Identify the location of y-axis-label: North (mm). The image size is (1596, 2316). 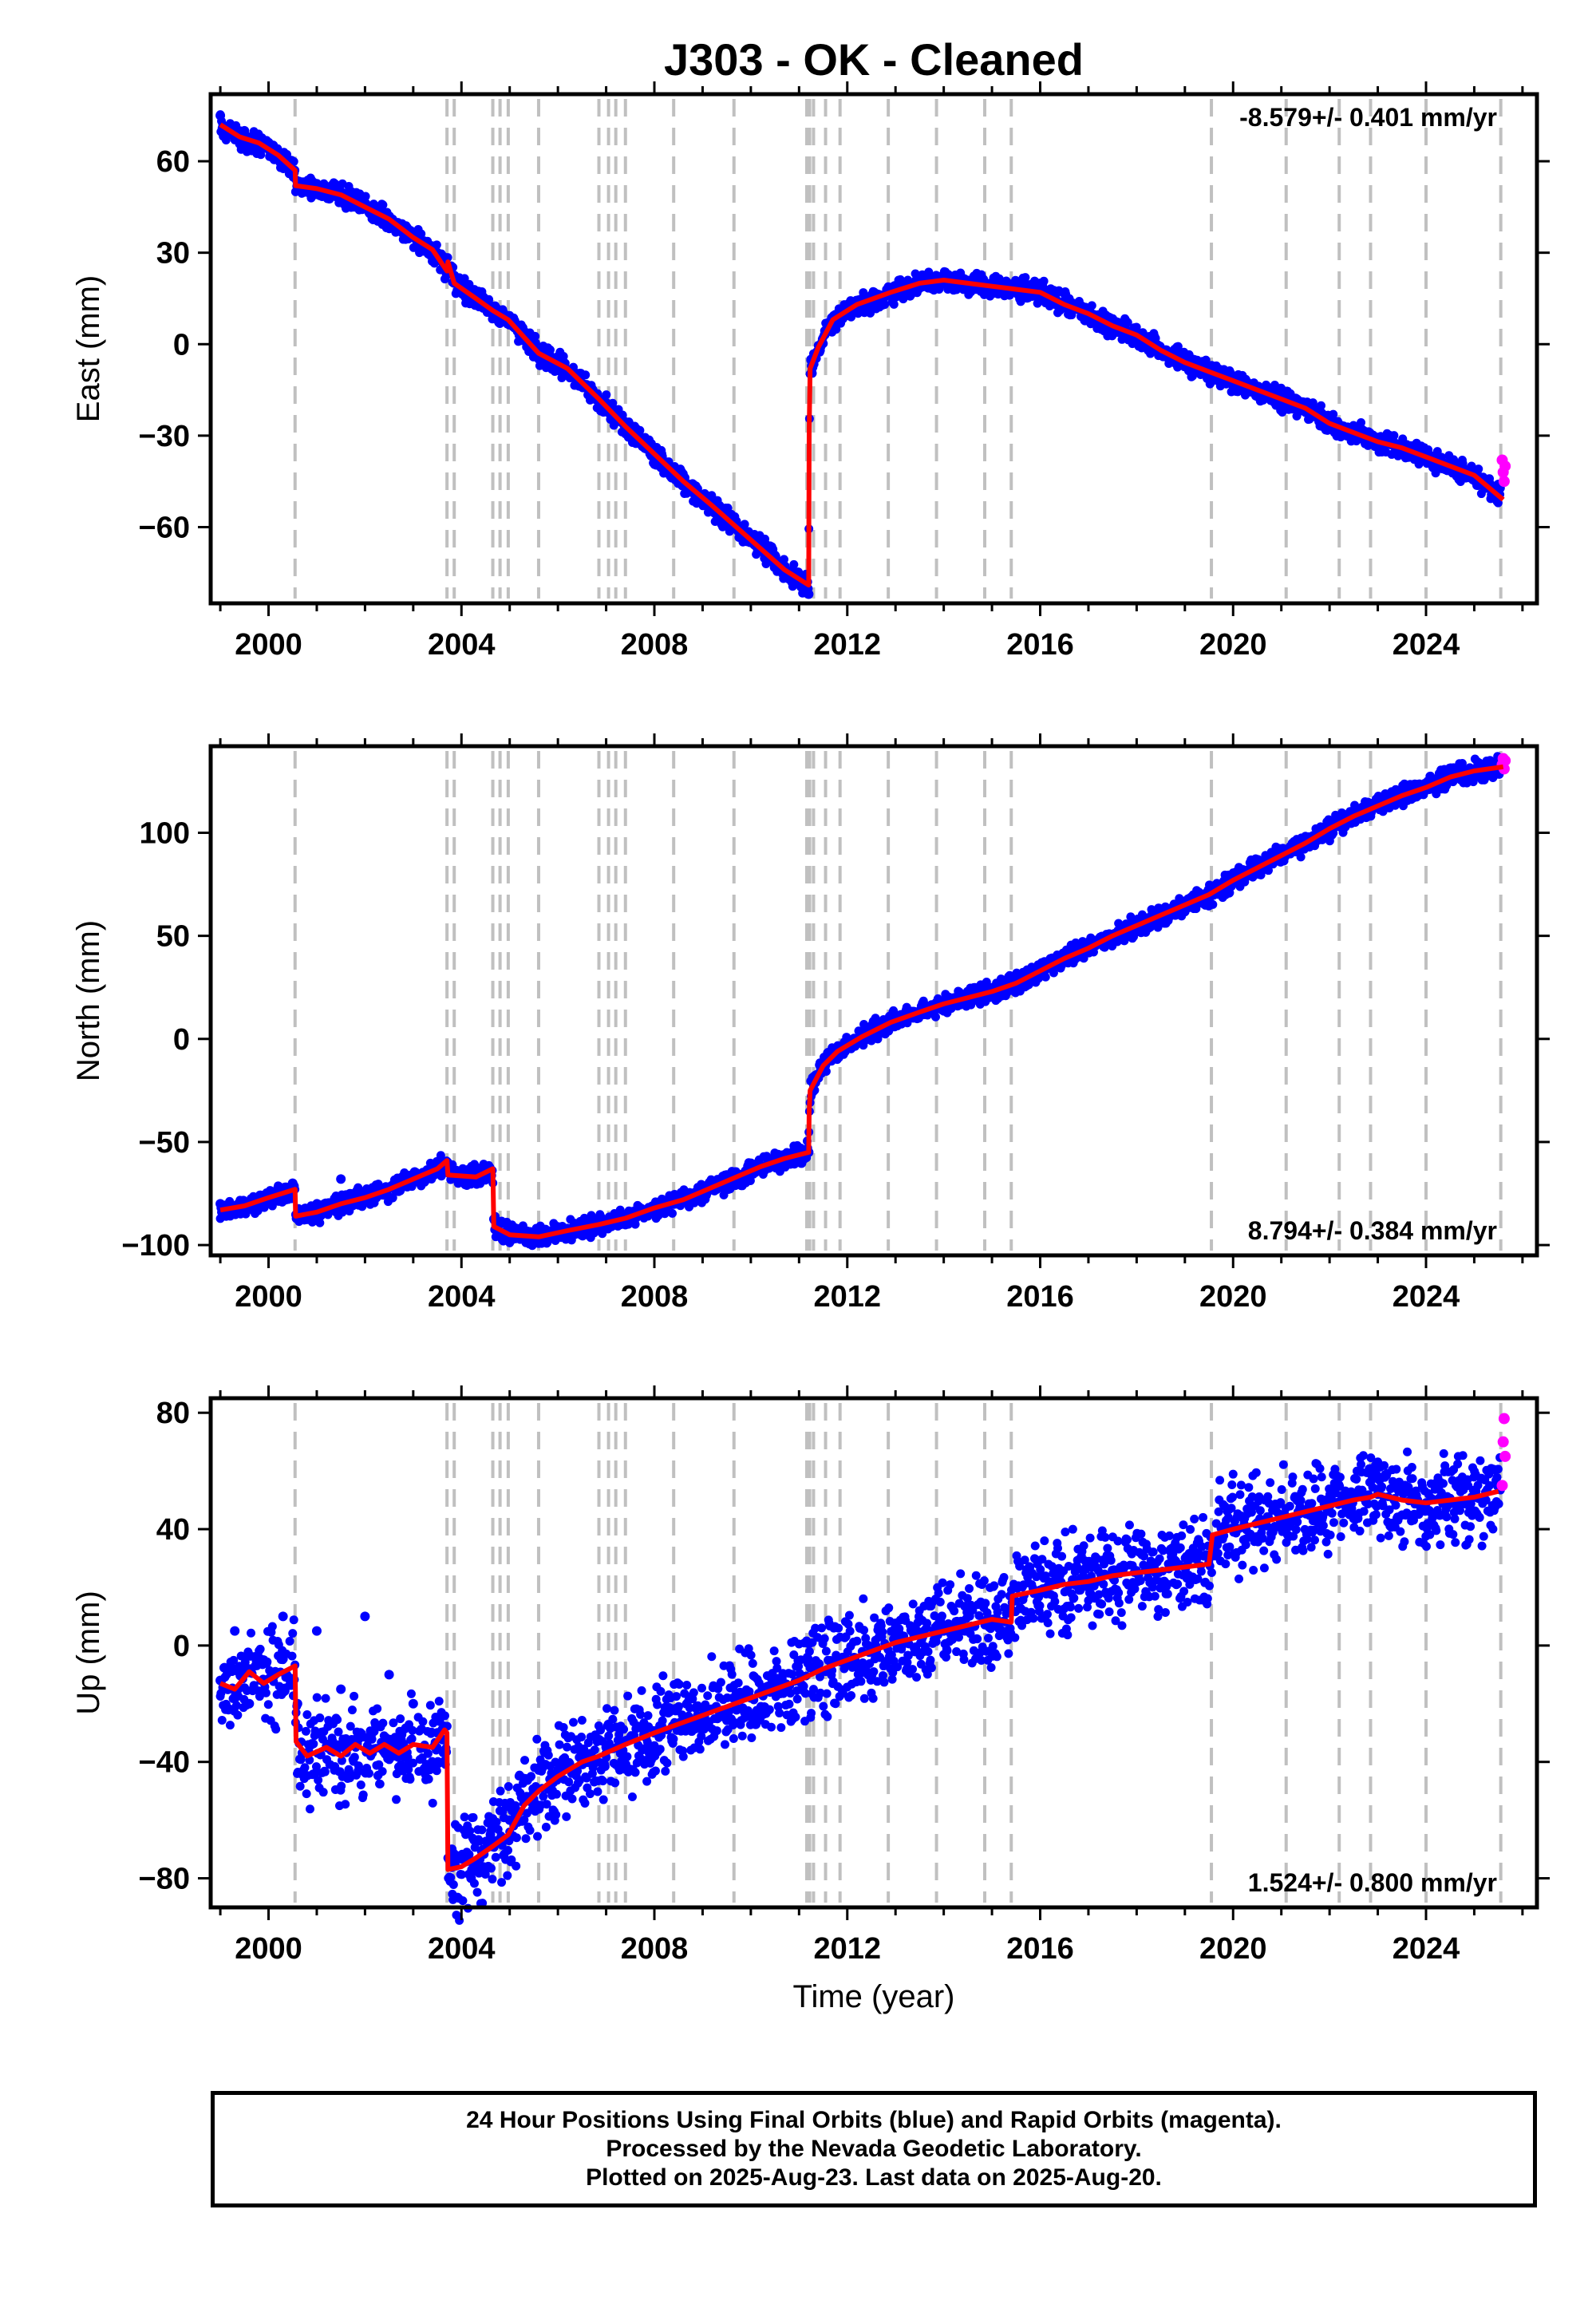
(88, 1001).